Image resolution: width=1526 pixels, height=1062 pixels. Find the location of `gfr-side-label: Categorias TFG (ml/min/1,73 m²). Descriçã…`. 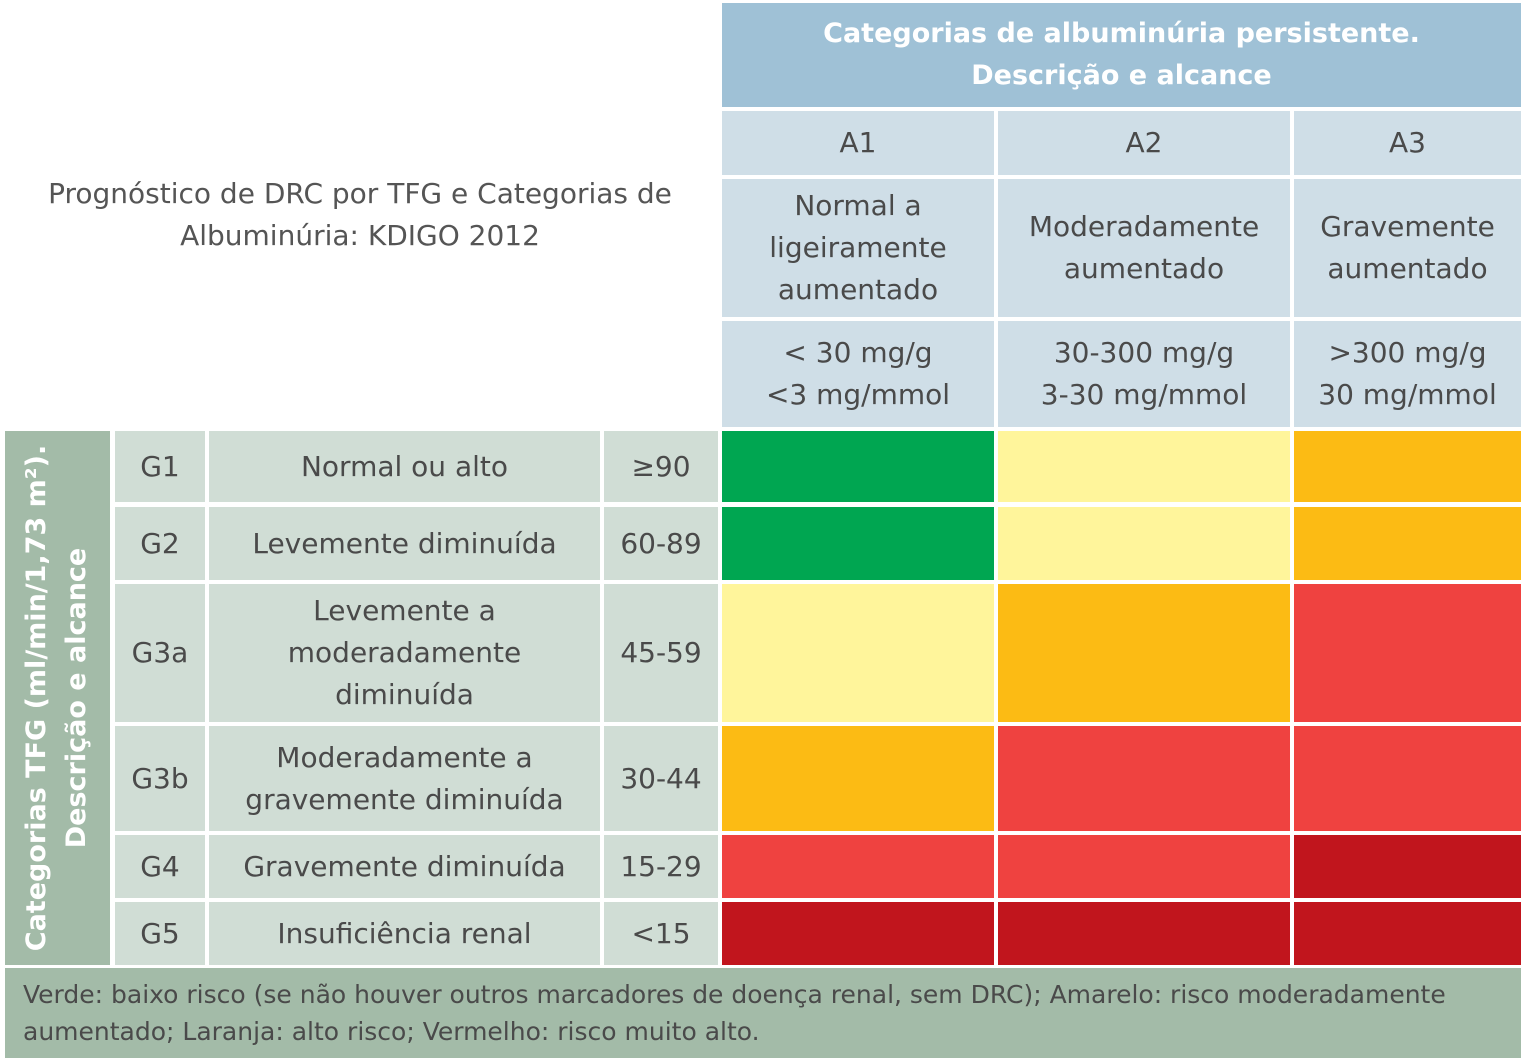

gfr-side-label: Categorias TFG (ml/min/1,73 m²). Descriçã… is located at coordinates (57, 698).